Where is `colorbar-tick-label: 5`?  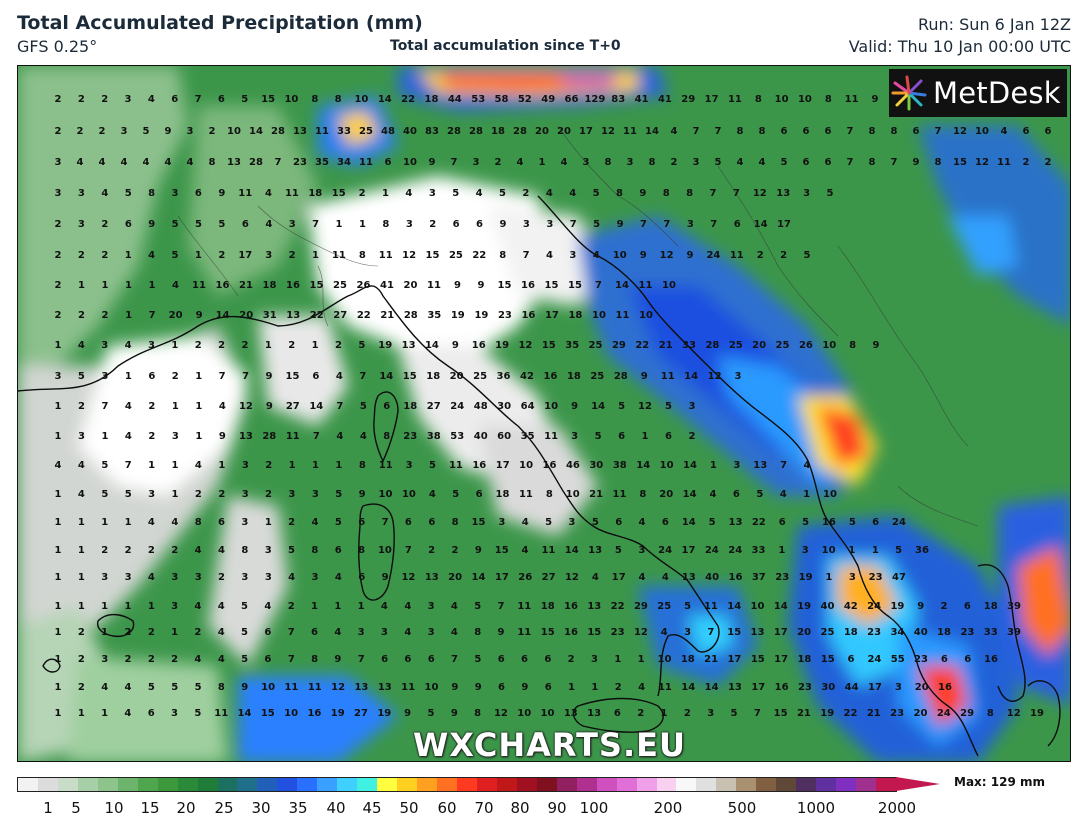 colorbar-tick-label: 5 is located at coordinates (76, 808).